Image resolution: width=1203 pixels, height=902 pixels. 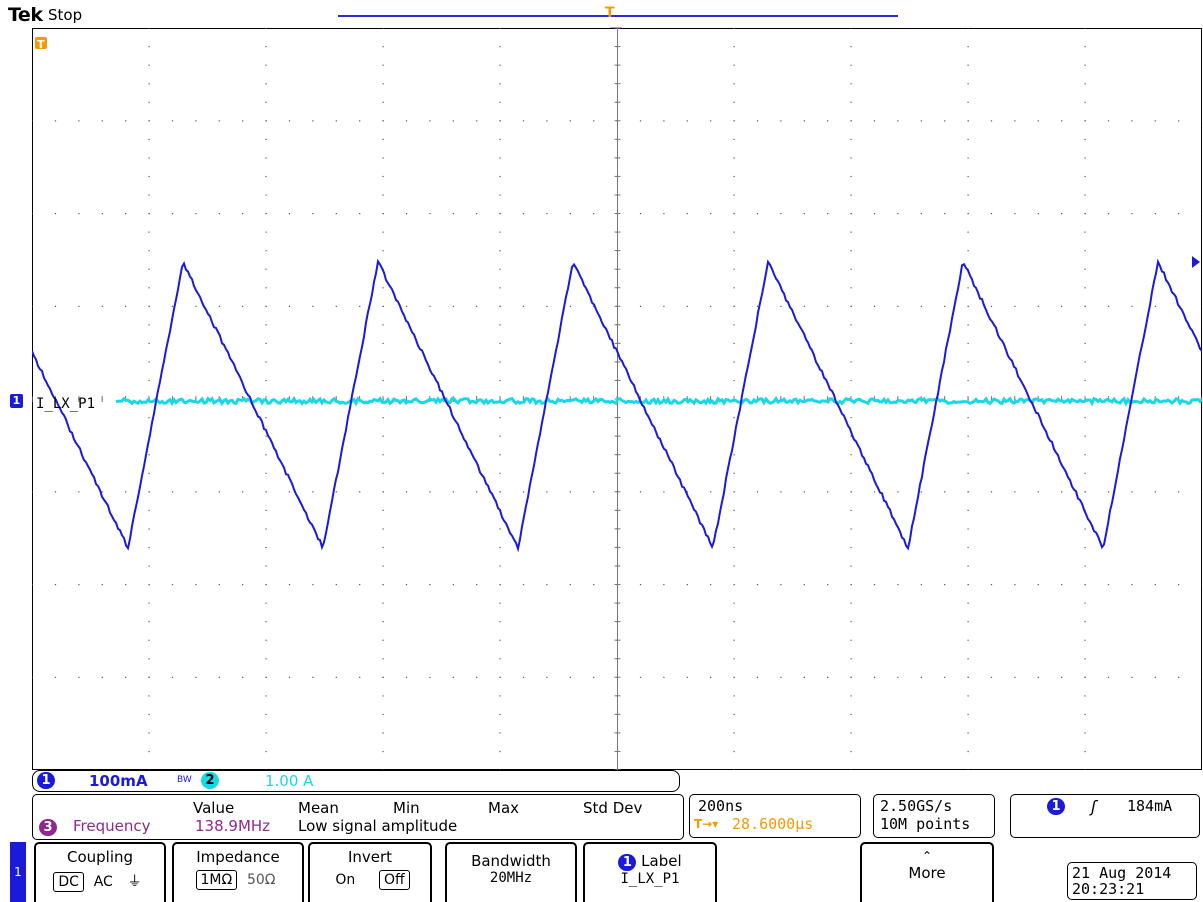 I want to click on impedance-option-50ohm: 50Ω, so click(x=261, y=880).